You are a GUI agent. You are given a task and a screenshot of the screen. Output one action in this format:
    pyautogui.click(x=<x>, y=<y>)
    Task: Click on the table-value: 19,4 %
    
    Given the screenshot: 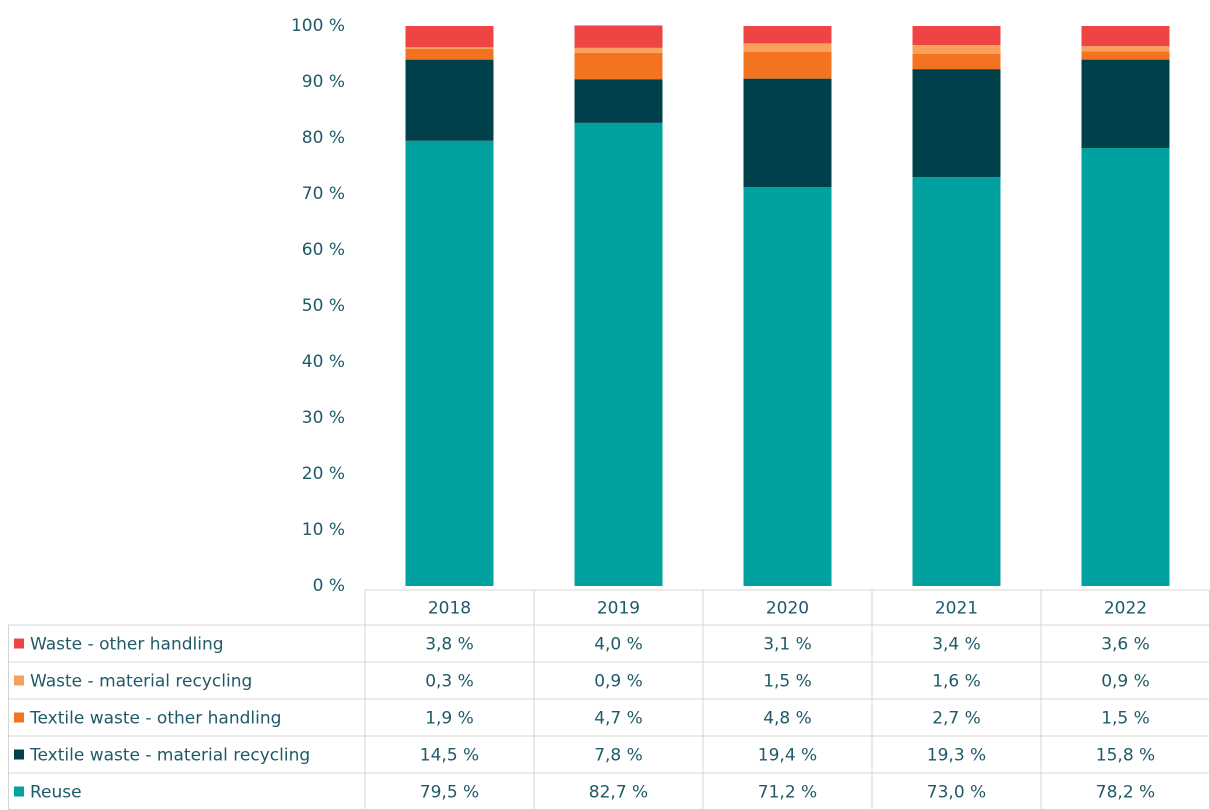 What is the action you would take?
    pyautogui.click(x=787, y=756)
    